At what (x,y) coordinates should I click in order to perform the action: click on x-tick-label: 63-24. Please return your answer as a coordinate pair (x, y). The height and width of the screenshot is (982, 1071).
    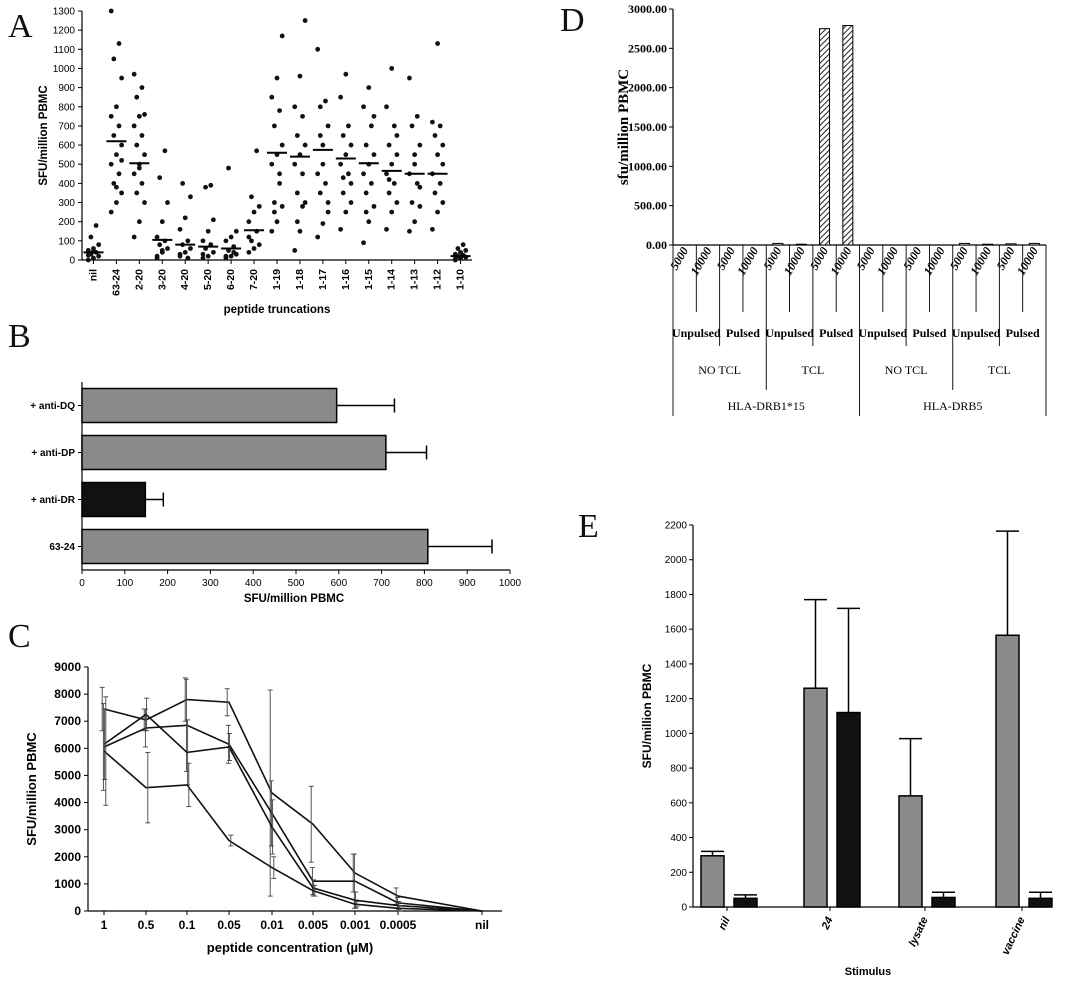
    Looking at the image, I should click on (116, 282).